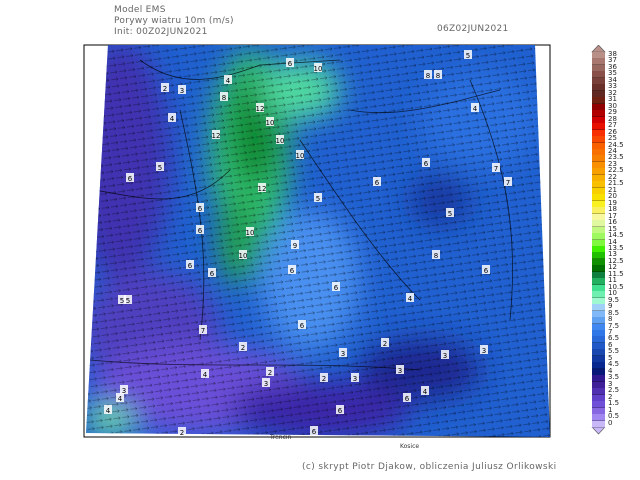 The width and height of the screenshot is (640, 480). What do you see at coordinates (612, 112) in the screenshot?
I see `colorbar-label: 29` at bounding box center [612, 112].